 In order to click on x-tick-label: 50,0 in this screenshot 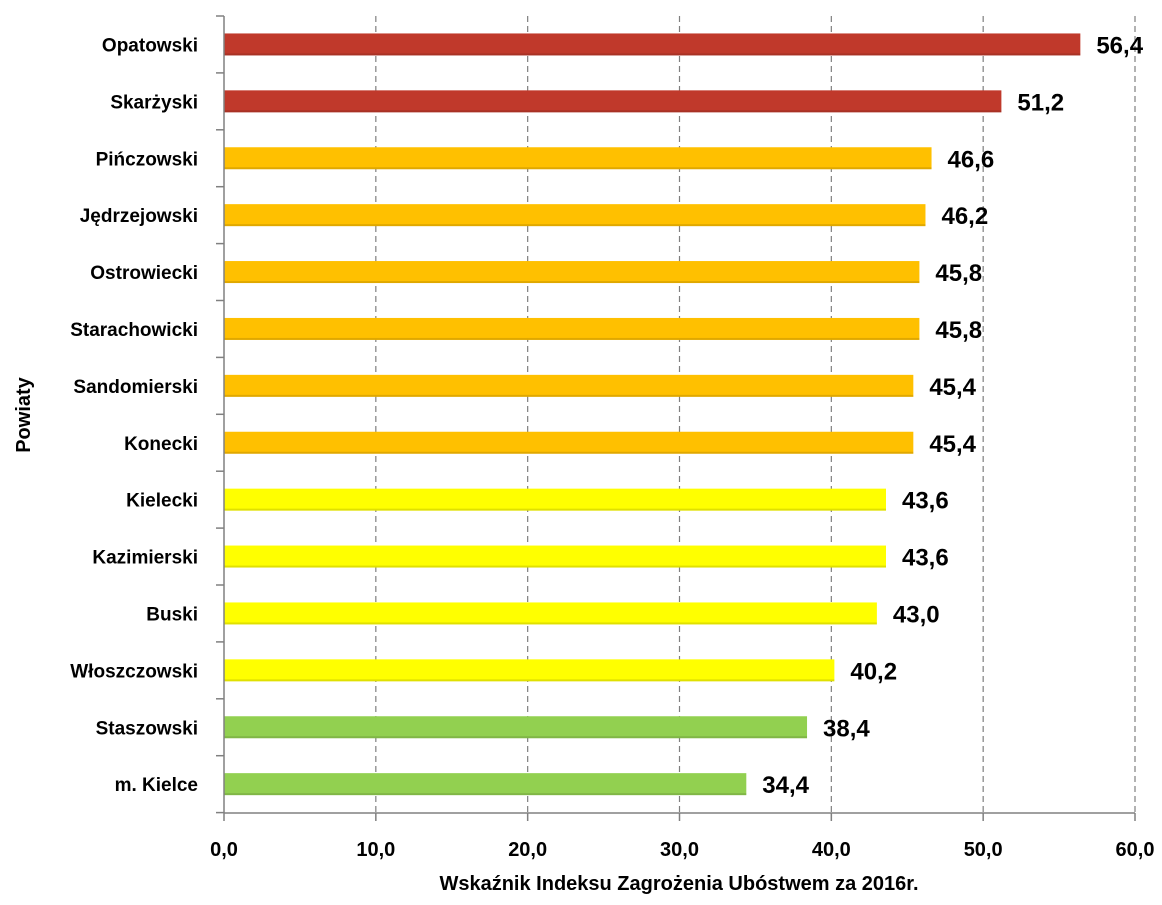, I will do `click(983, 850)`.